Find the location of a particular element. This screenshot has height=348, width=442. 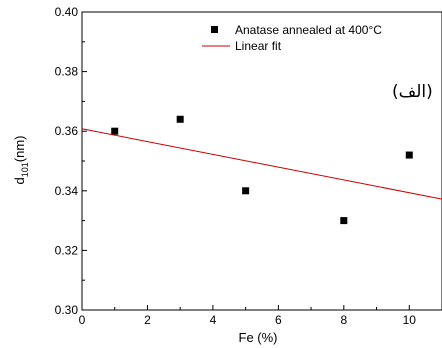

x-tick-label: 0 is located at coordinates (82, 320).